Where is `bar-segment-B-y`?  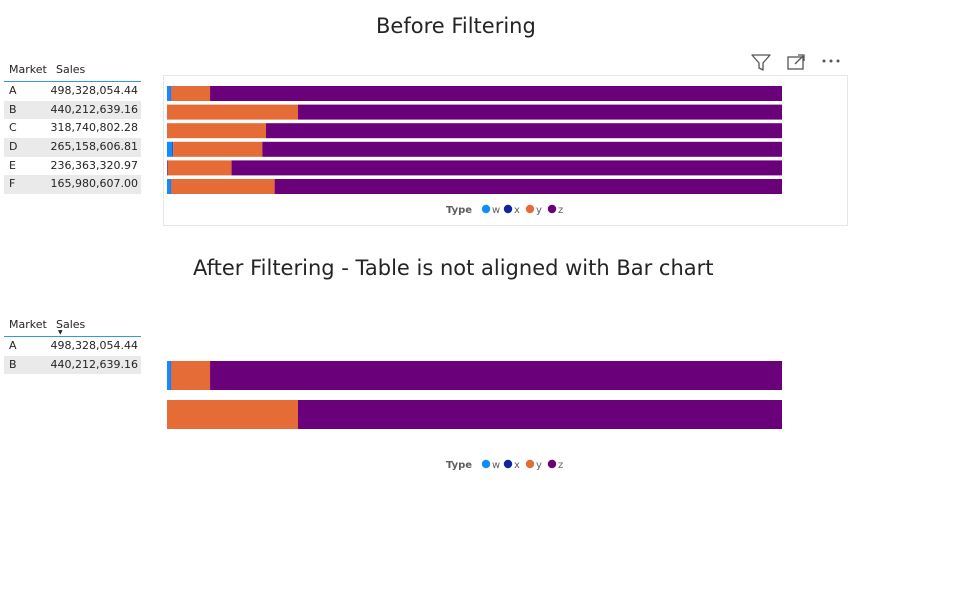
bar-segment-B-y is located at coordinates (232, 112).